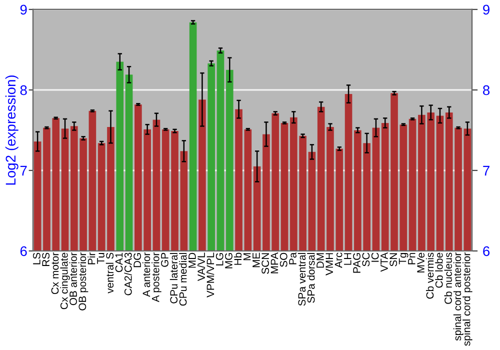  Describe the element at coordinates (486, 90) in the screenshot. I see `y2-tick-label: 8` at that location.